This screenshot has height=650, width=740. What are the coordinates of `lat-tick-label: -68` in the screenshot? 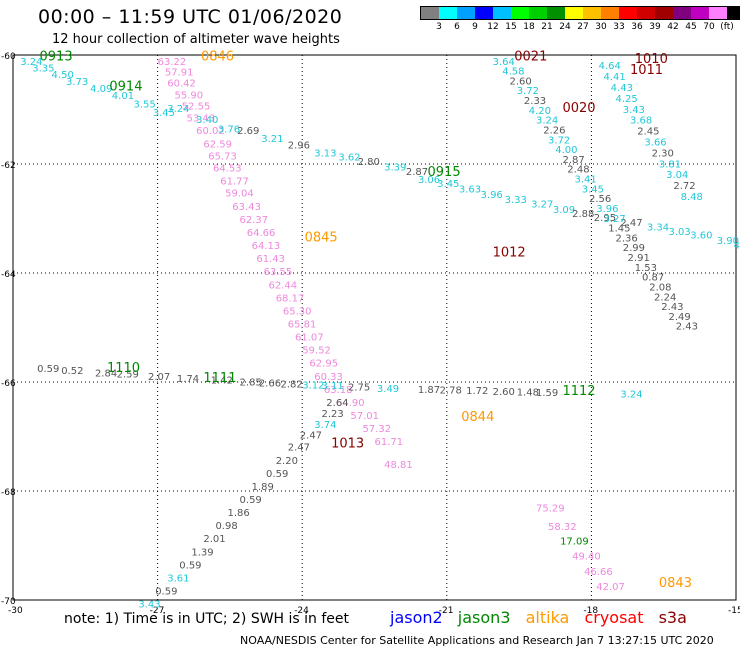 It's located at (8, 493).